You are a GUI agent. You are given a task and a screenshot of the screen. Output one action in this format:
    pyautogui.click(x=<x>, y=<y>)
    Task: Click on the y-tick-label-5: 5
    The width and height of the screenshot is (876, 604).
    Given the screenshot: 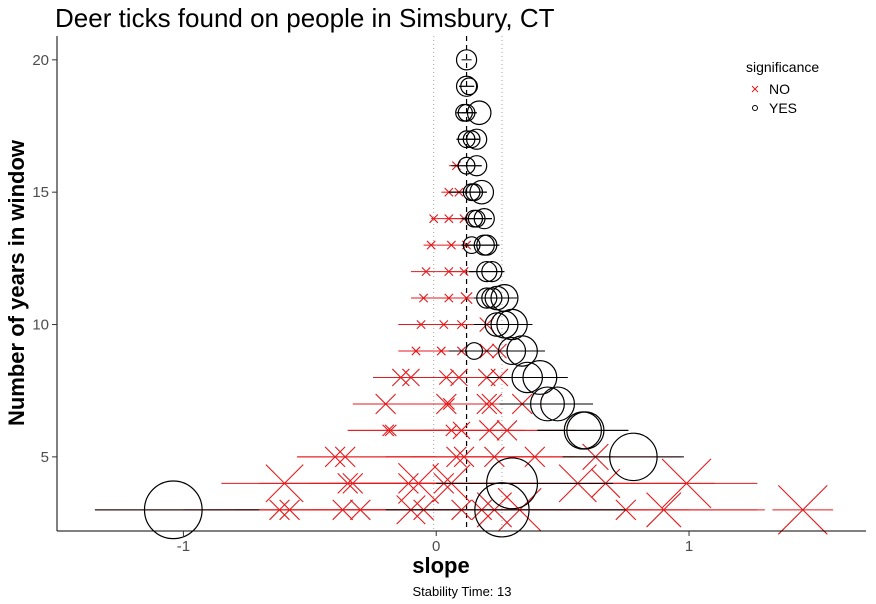 What is the action you would take?
    pyautogui.click(x=45, y=457)
    